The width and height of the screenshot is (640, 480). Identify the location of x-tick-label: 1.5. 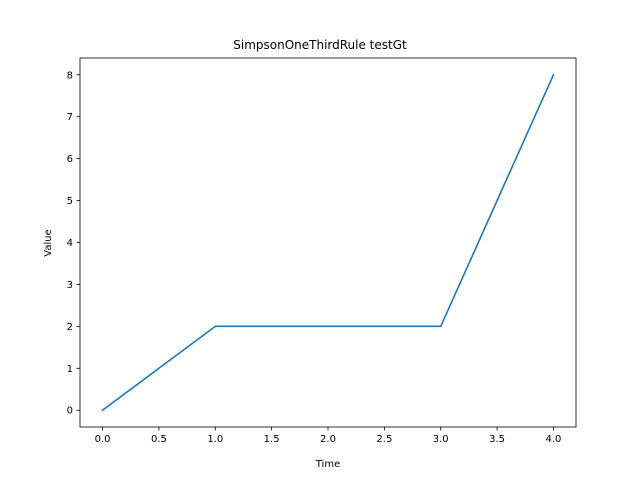
(272, 439).